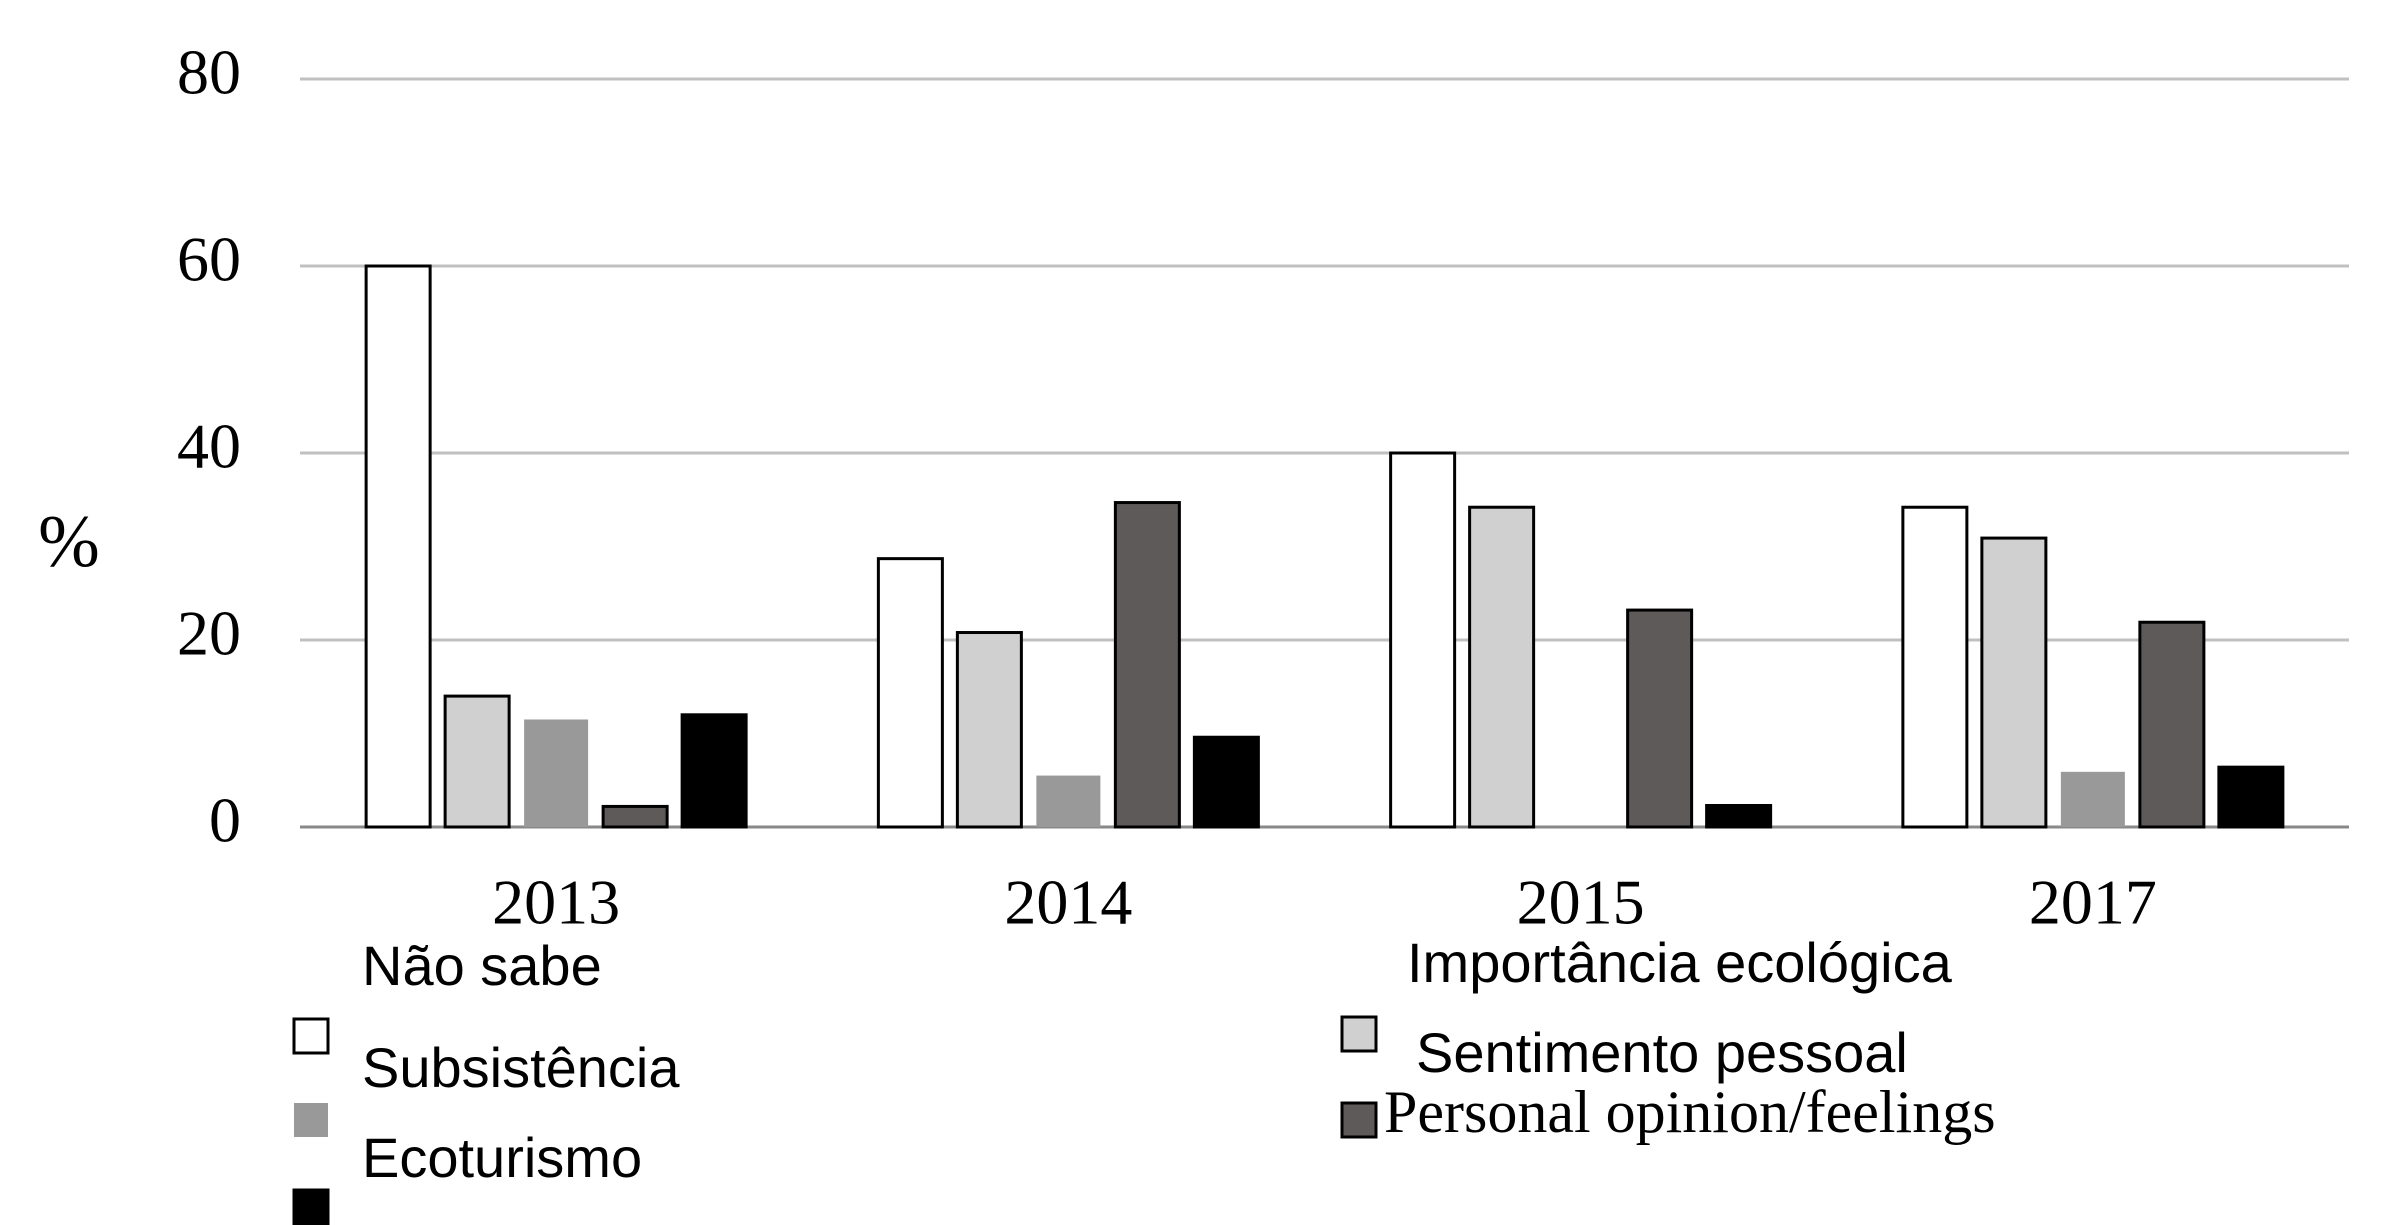 The height and width of the screenshot is (1225, 2392). What do you see at coordinates (1690, 1112) in the screenshot?
I see `legend-original-text: Personal opinion/feelings` at bounding box center [1690, 1112].